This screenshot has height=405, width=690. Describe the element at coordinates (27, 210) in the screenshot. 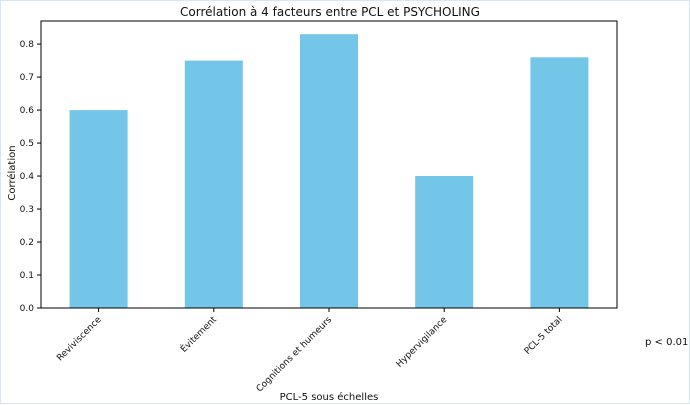

I see `y-tick-label: 0.3` at that location.